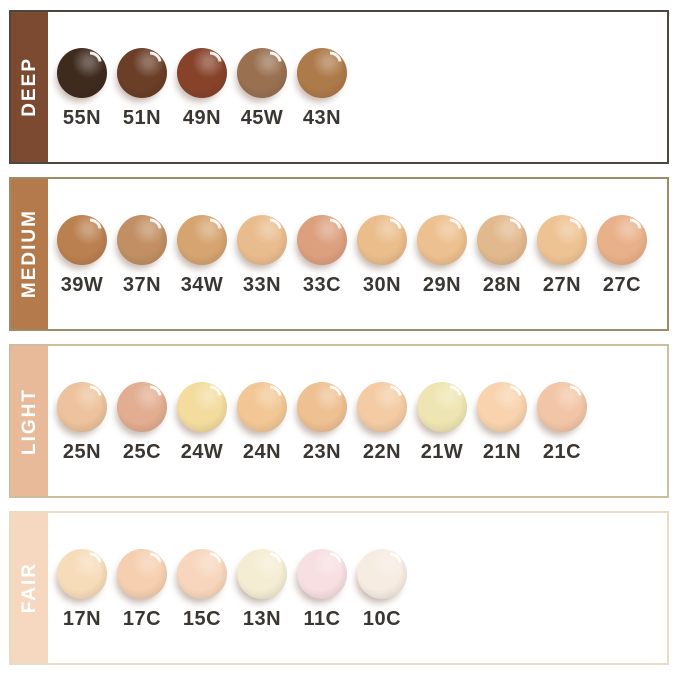 This screenshot has width=679, height=679. Describe the element at coordinates (382, 452) in the screenshot. I see `shade-code-label: 22N` at that location.